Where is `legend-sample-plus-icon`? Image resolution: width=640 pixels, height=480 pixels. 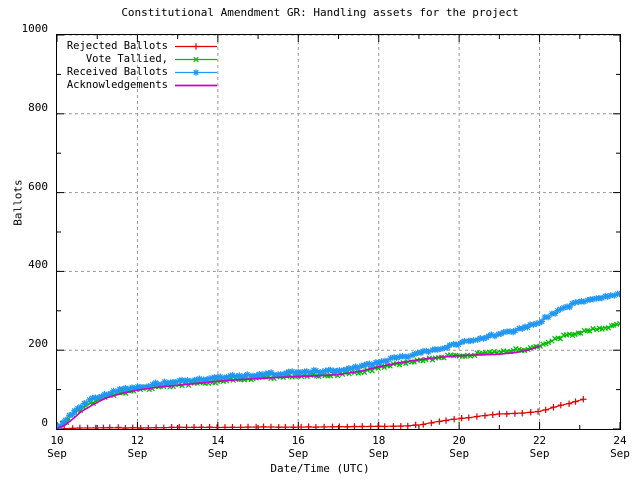
legend-sample-plus-icon is located at coordinates (196, 46).